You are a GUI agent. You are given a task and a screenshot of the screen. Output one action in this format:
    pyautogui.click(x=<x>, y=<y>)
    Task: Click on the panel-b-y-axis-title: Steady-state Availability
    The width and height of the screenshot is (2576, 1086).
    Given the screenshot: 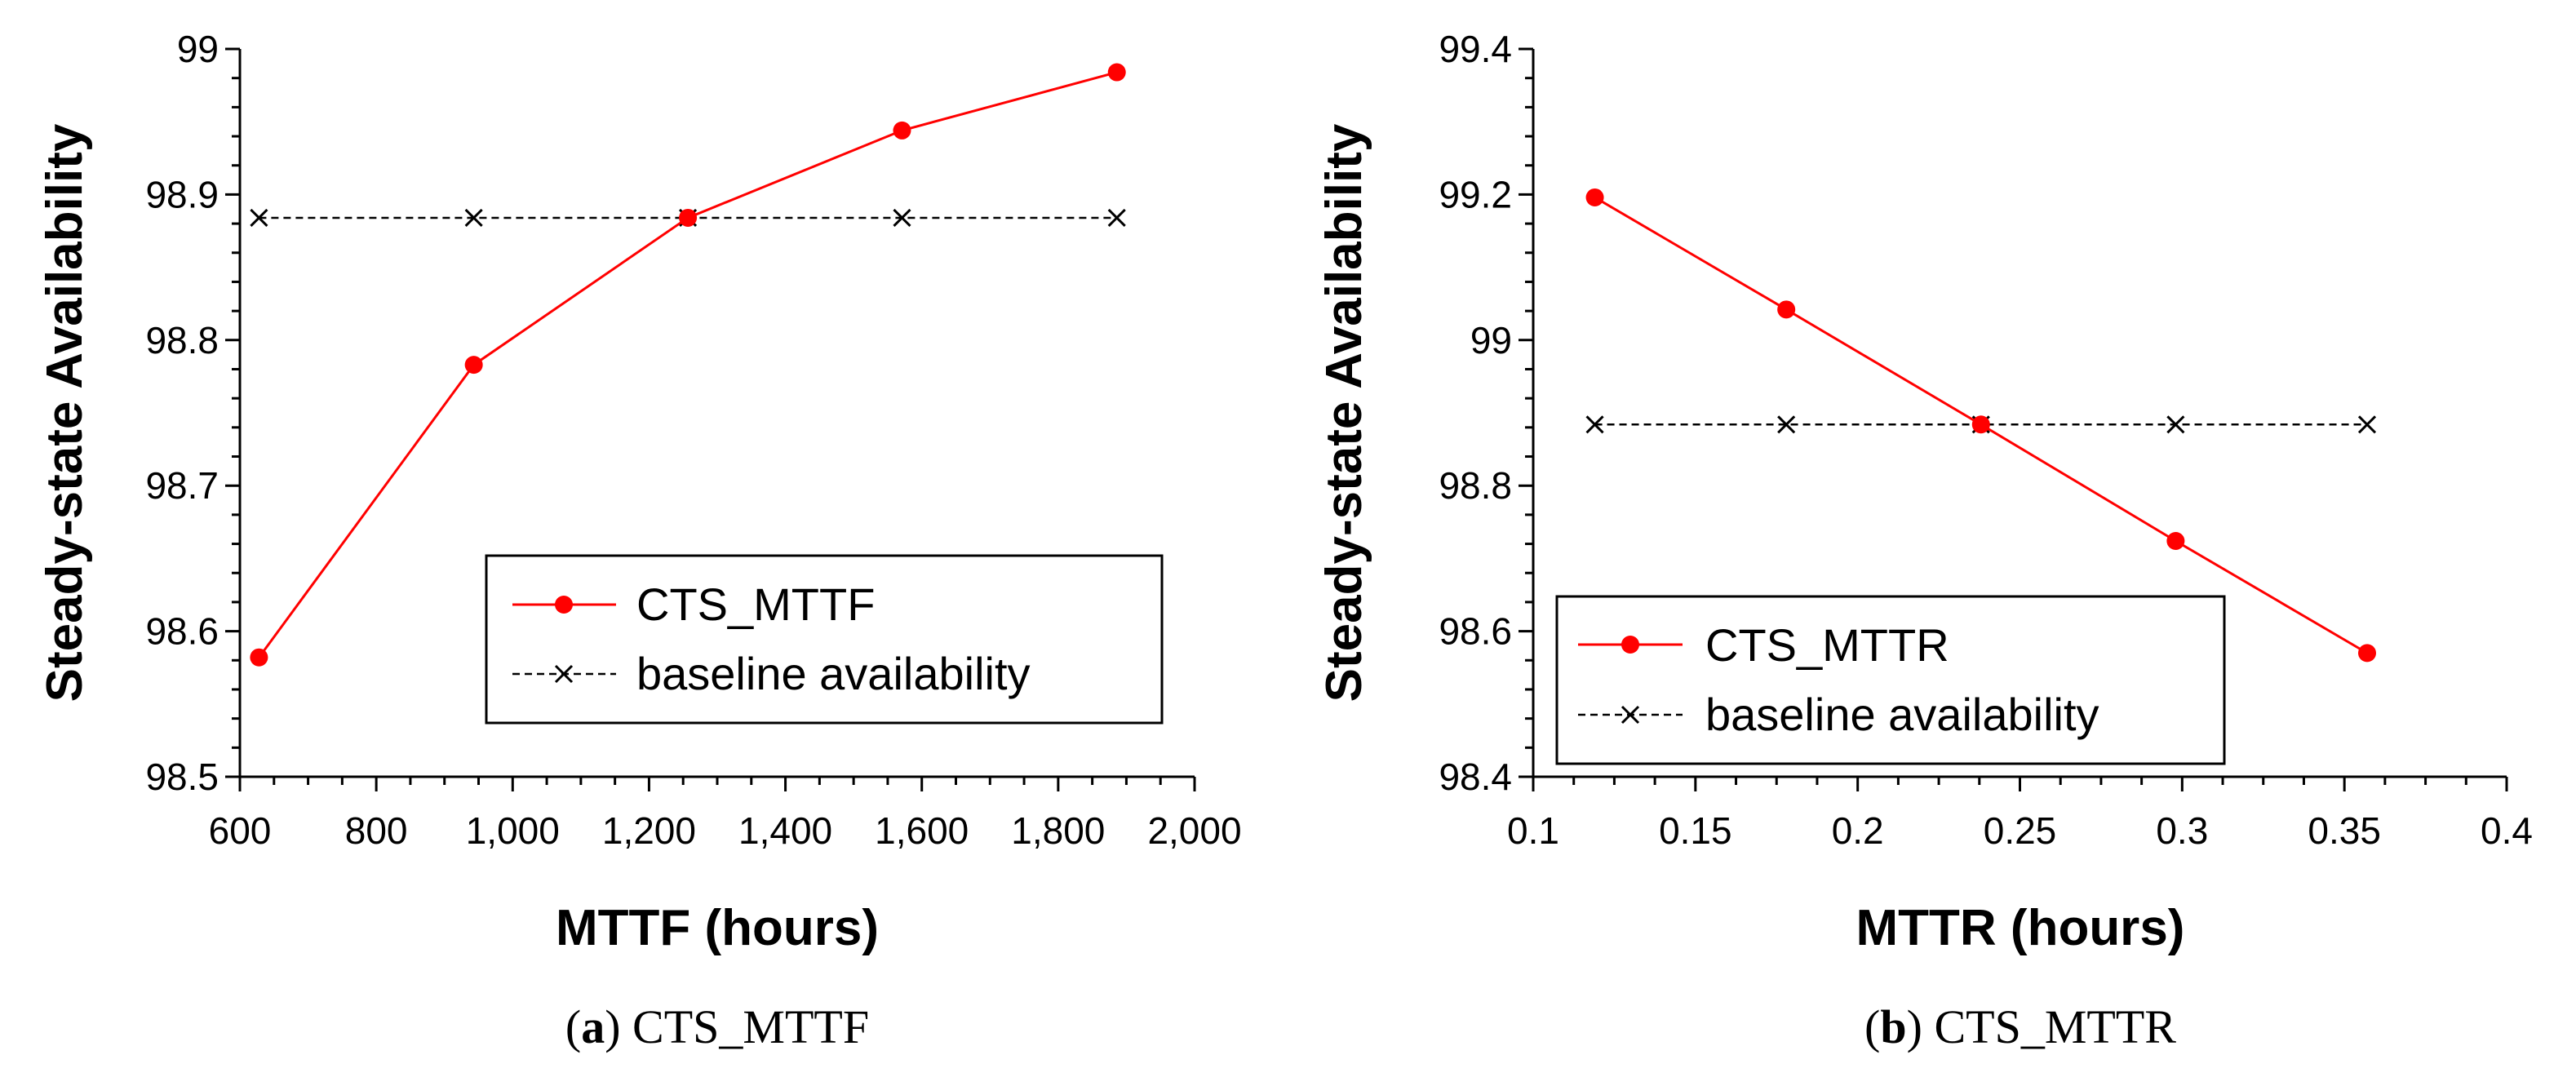 What is the action you would take?
    pyautogui.click(x=1344, y=412)
    